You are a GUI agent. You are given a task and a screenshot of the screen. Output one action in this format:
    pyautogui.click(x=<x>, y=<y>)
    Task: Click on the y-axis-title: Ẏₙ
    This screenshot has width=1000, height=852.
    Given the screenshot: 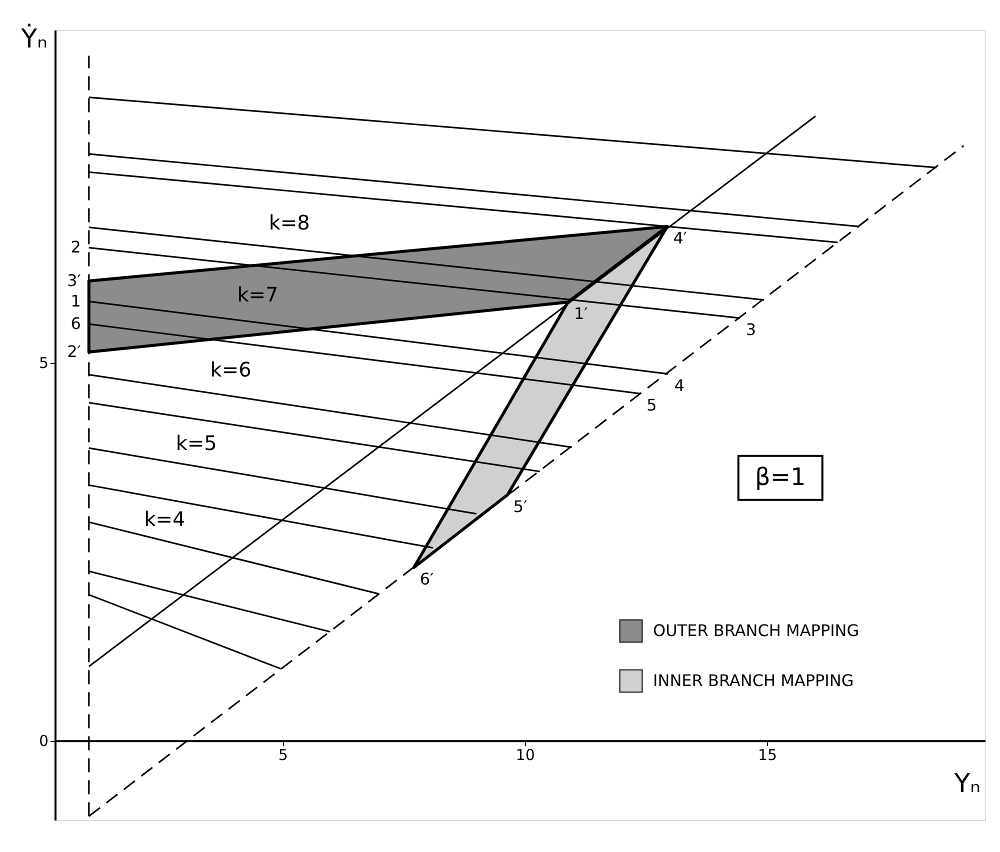 What is the action you would take?
    pyautogui.click(x=34, y=39)
    